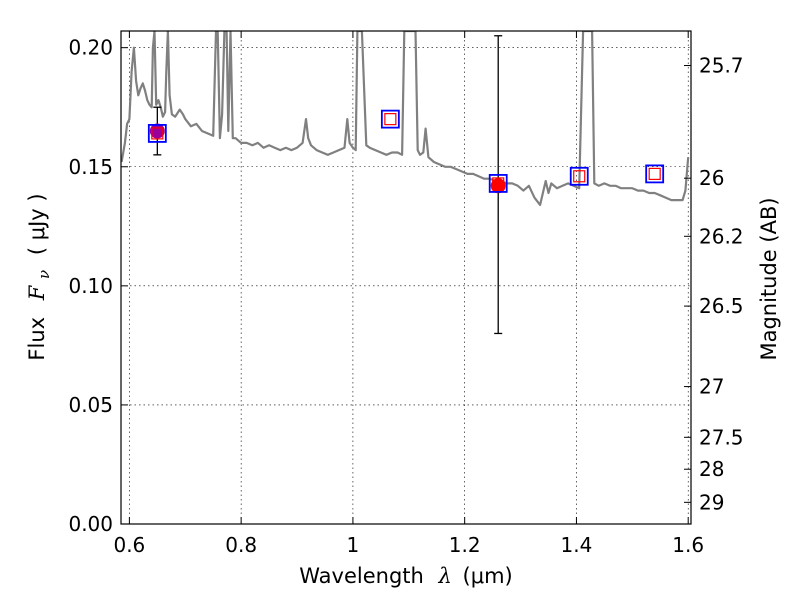  Describe the element at coordinates (37, 292) in the screenshot. I see `y-axis-label-symbol: F` at that location.